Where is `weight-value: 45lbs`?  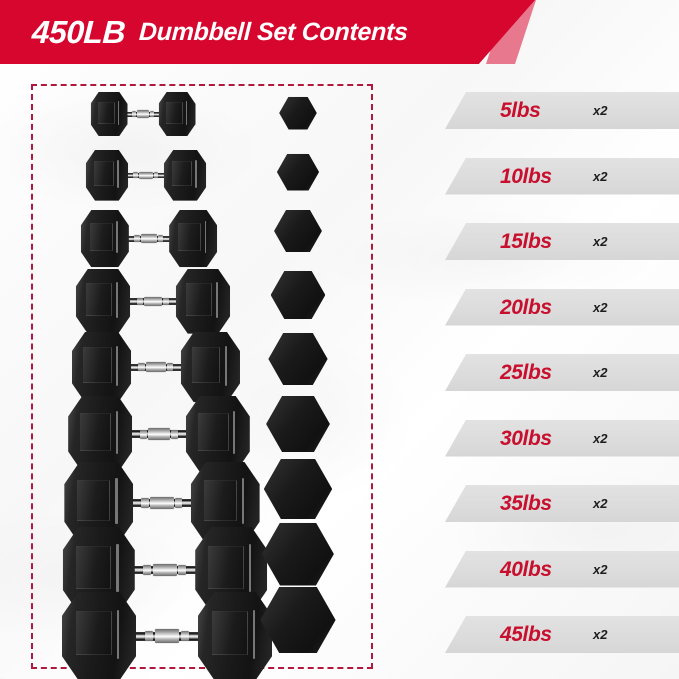
weight-value: 45lbs is located at coordinates (526, 634).